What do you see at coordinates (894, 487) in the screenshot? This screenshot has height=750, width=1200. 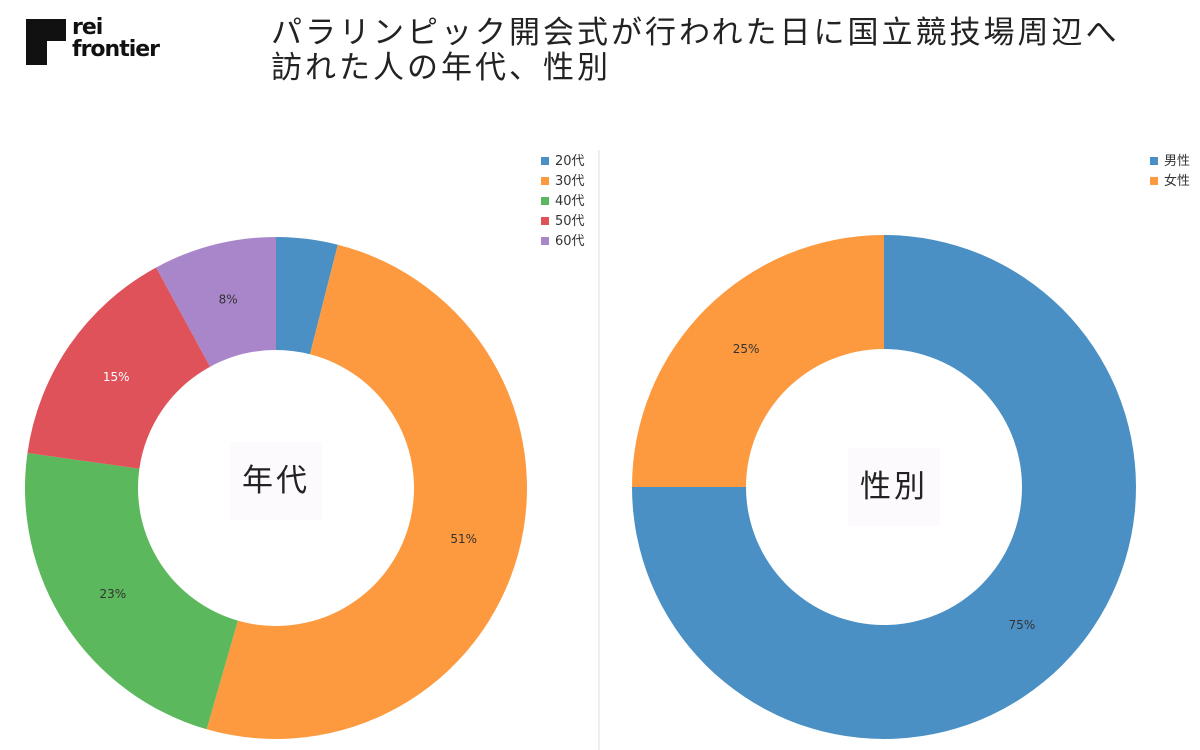 I see `gender-center-label: 性別` at bounding box center [894, 487].